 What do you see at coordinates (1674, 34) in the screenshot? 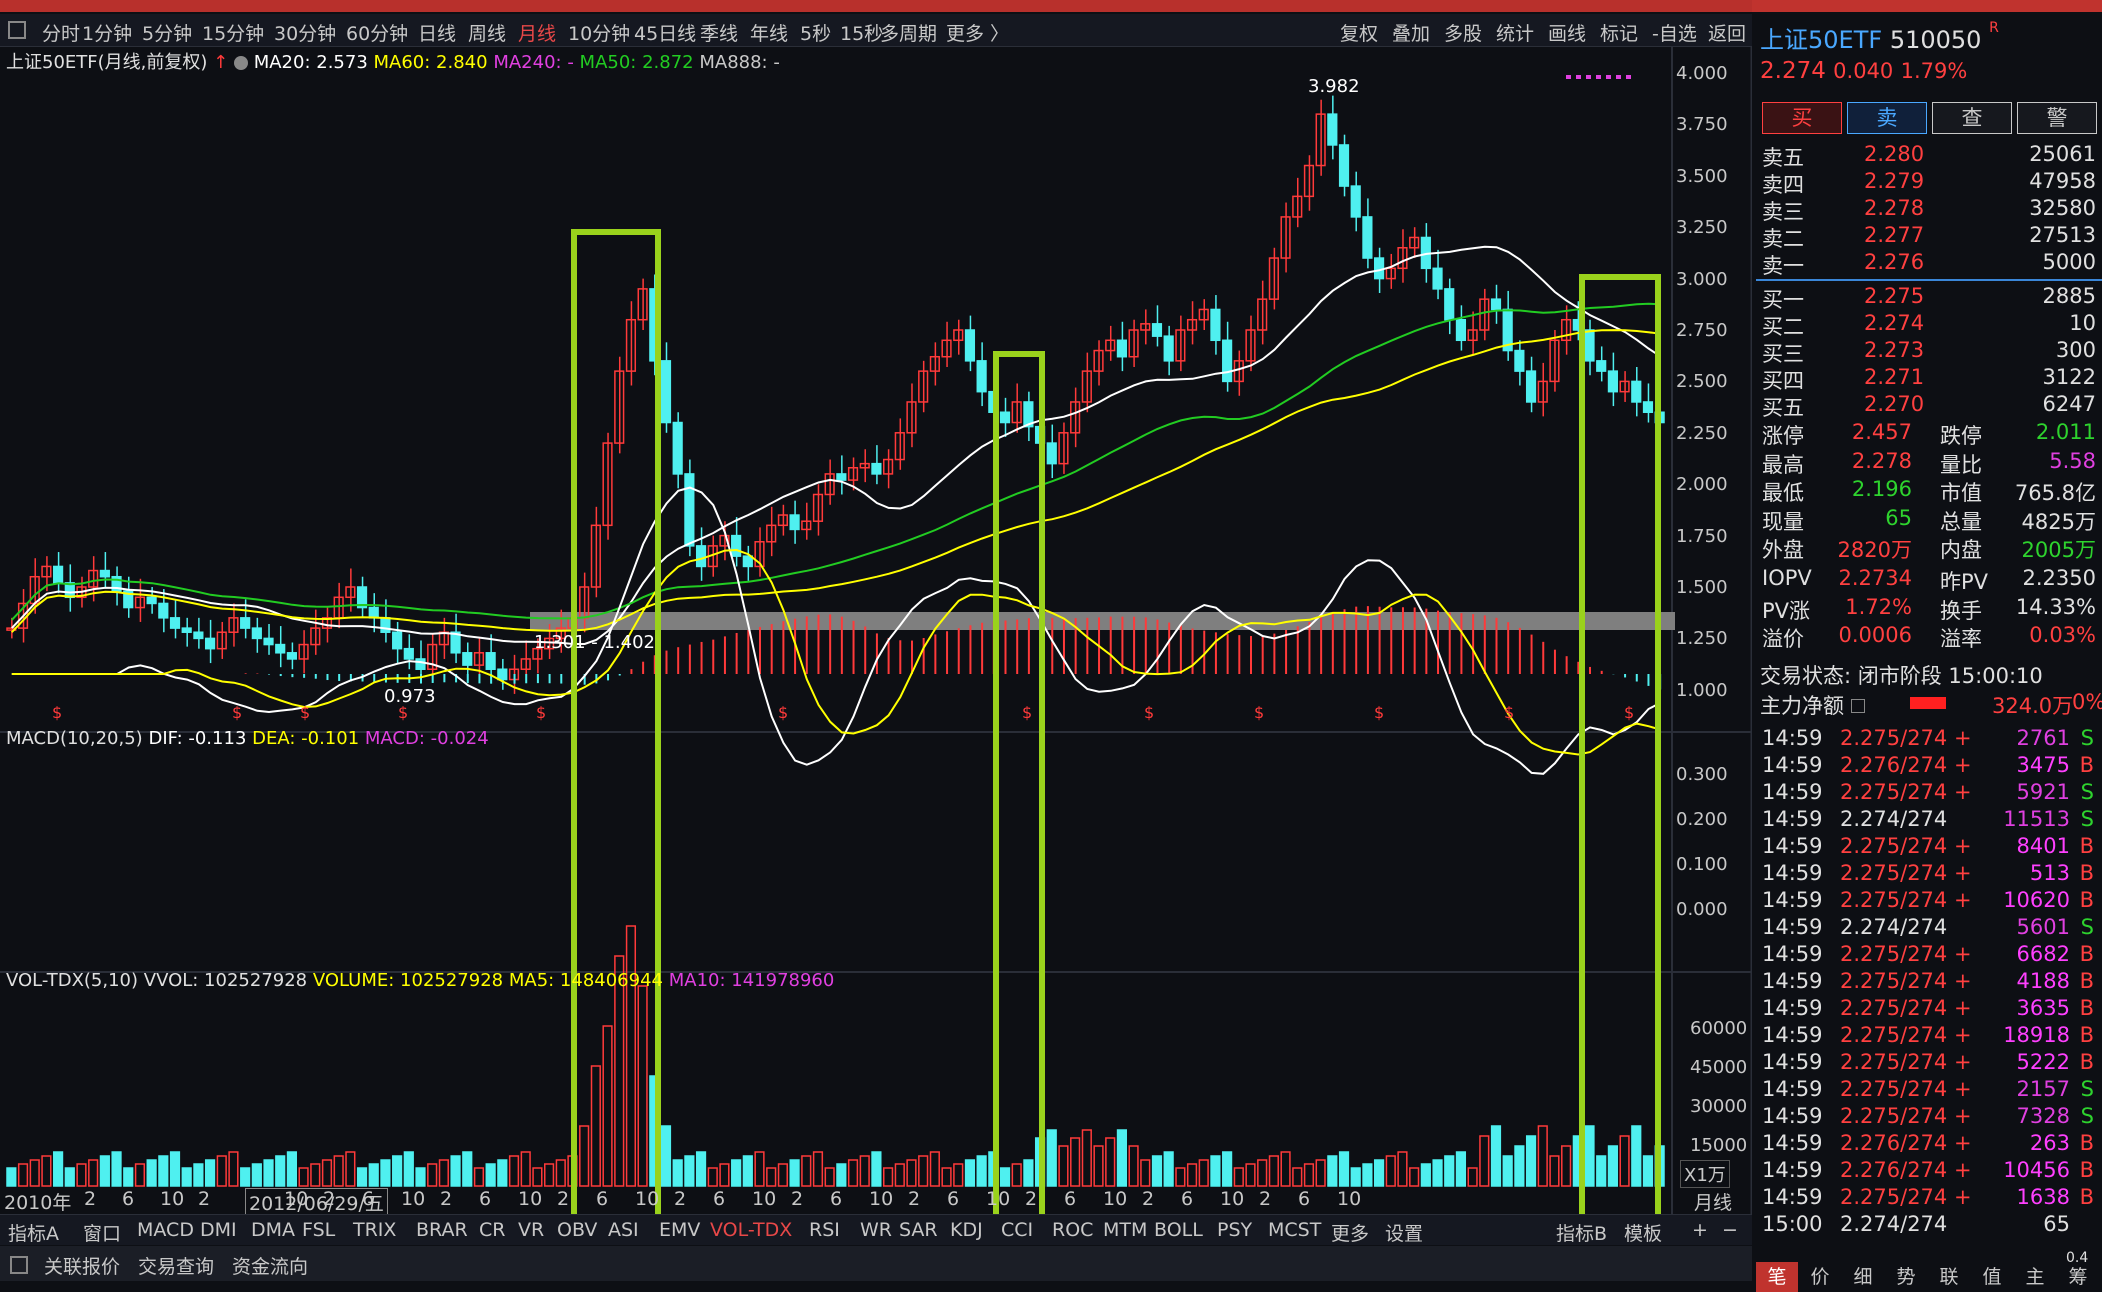
I see `toolbar-right-6: -自选` at bounding box center [1674, 34].